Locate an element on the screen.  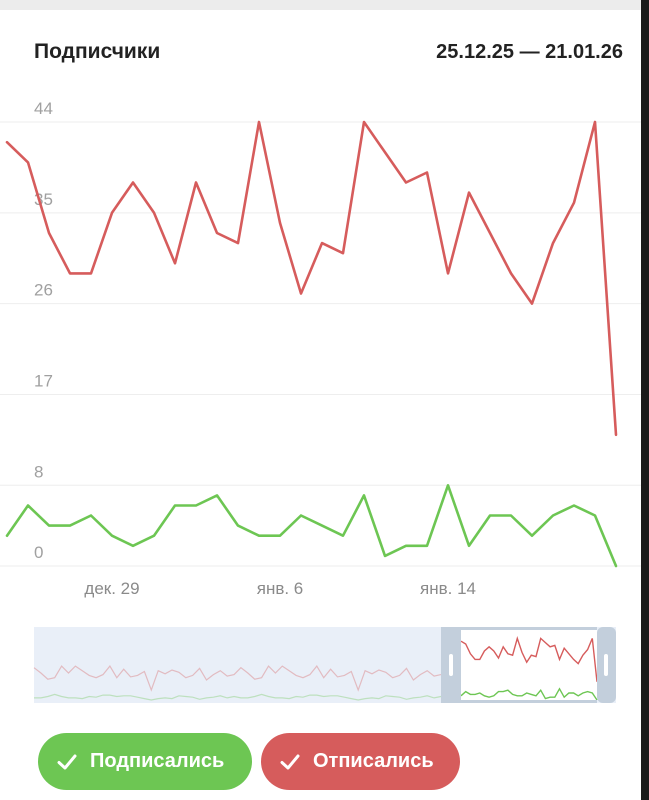
unsubscribed-toggle-button: Отписались is located at coordinates (360, 761).